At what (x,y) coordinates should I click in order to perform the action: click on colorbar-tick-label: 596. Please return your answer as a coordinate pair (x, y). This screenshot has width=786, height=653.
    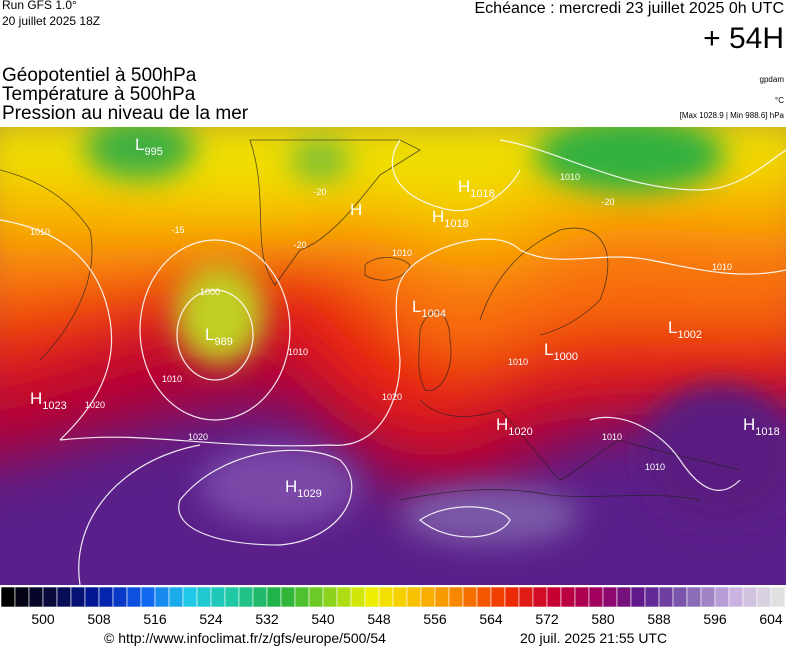
    Looking at the image, I should click on (715, 619).